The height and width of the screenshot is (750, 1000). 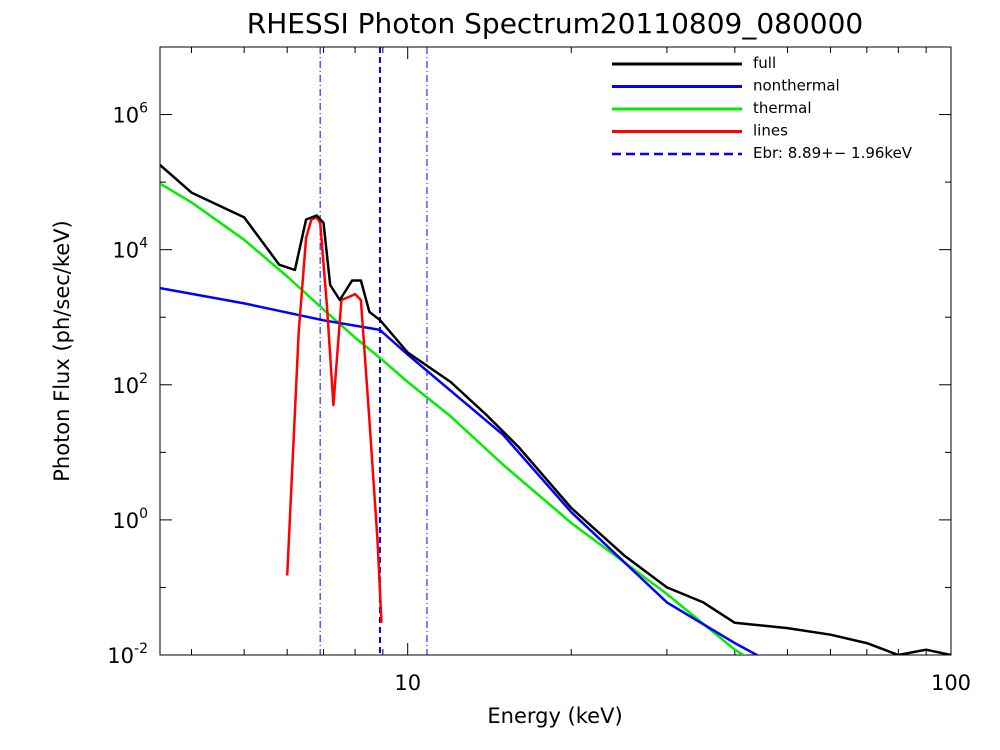 What do you see at coordinates (764, 63) in the screenshot?
I see `legend-label: full` at bounding box center [764, 63].